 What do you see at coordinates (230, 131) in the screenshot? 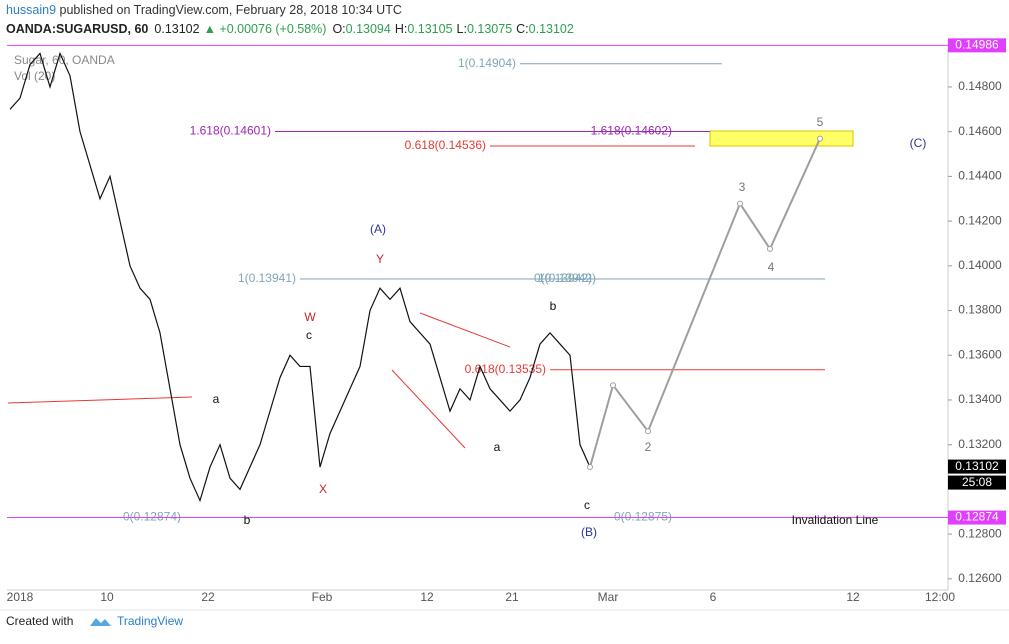
I see `fib-label: 1.618(0.14601)` at bounding box center [230, 131].